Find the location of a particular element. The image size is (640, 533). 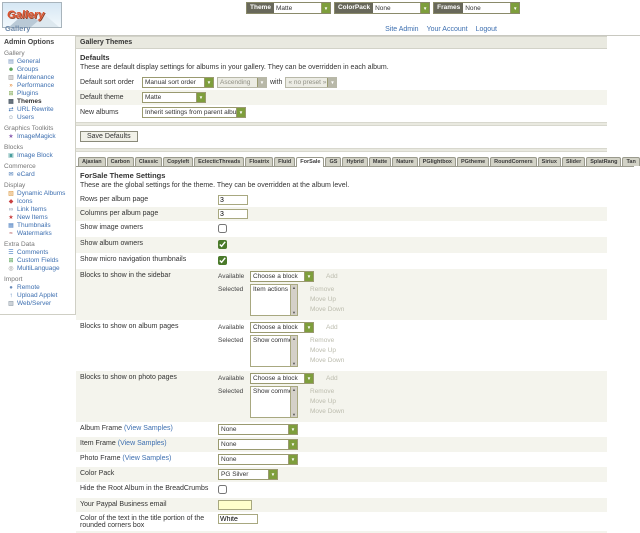

tab-eclecticthreads: EclecticThreads is located at coordinates (219, 161).